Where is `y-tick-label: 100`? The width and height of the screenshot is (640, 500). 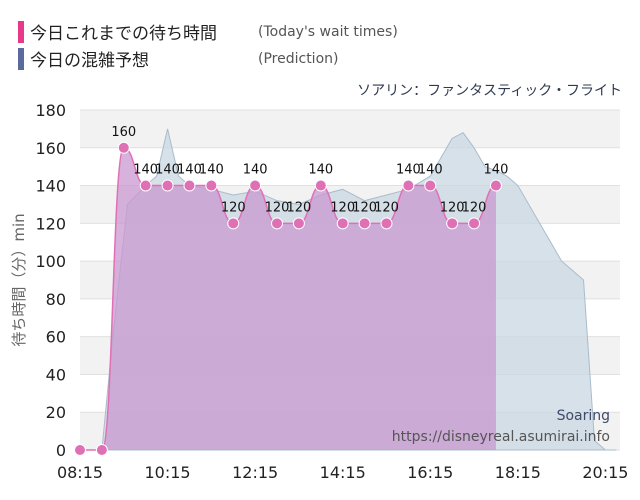
y-tick-label: 100 is located at coordinates (50, 261).